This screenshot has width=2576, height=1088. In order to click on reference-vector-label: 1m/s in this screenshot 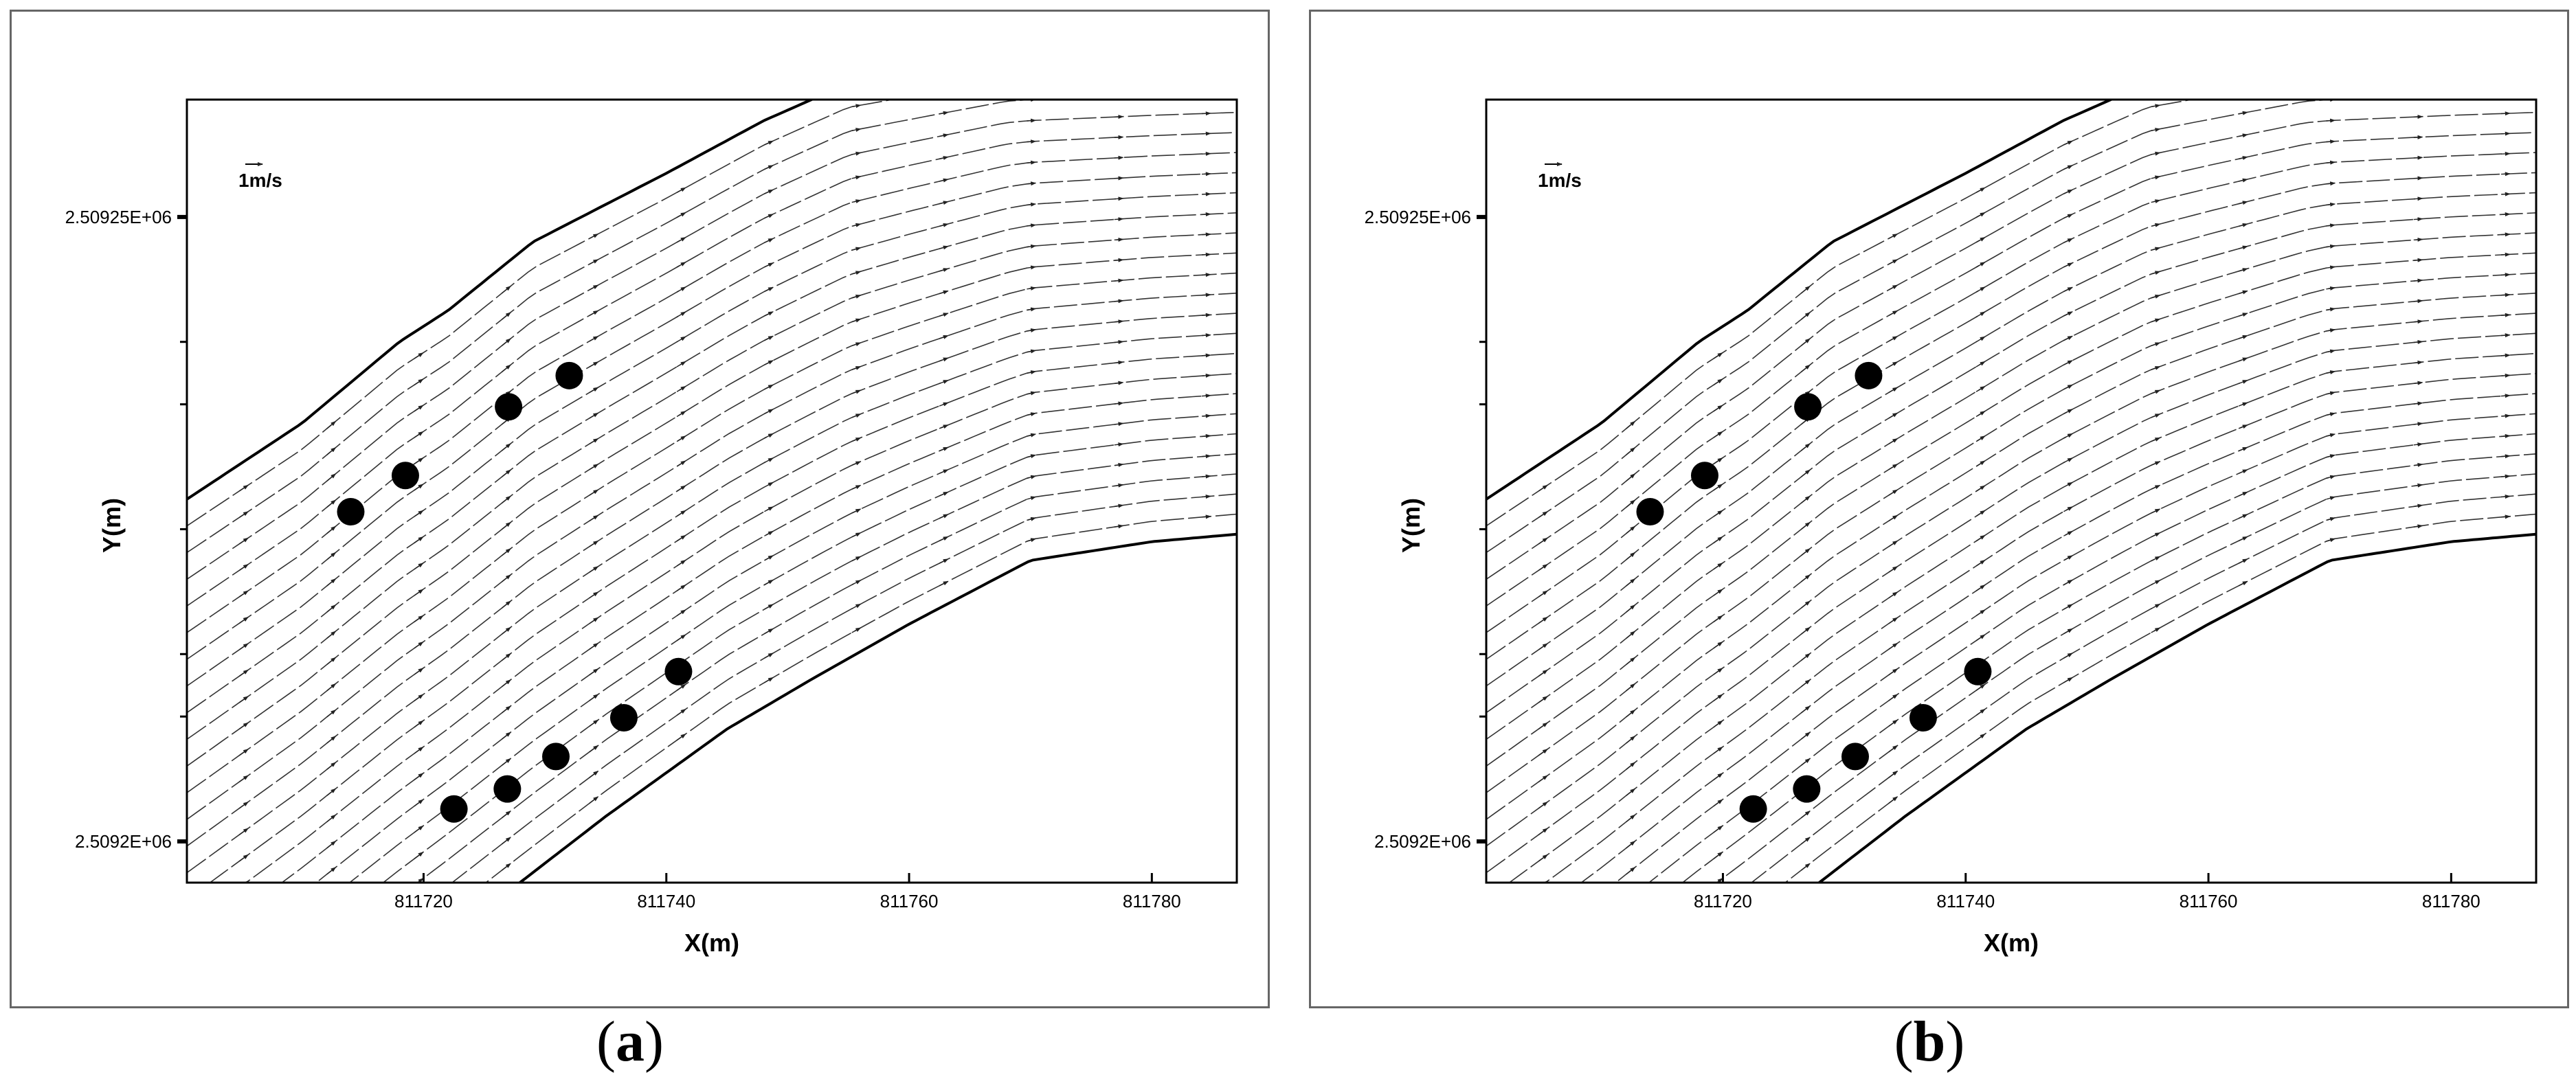, I will do `click(1560, 180)`.